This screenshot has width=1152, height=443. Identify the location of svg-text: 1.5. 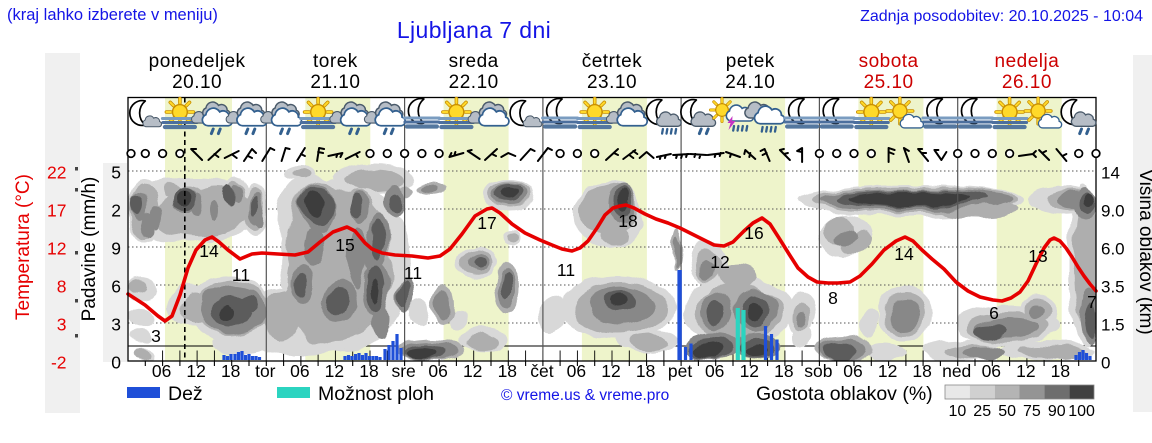
(1113, 325).